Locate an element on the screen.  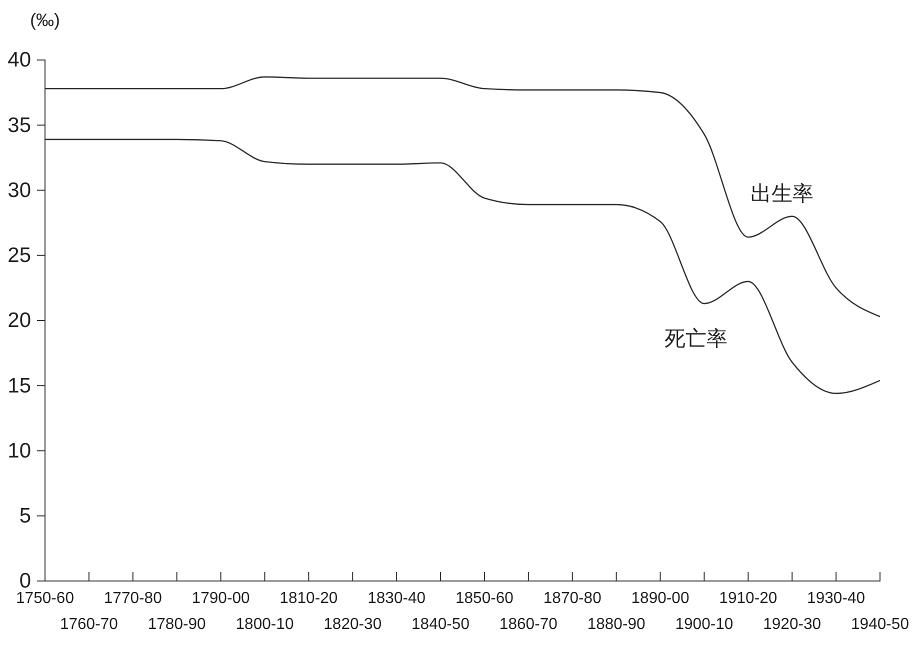
x-tick-label: 1850-60 is located at coordinates (484, 598).